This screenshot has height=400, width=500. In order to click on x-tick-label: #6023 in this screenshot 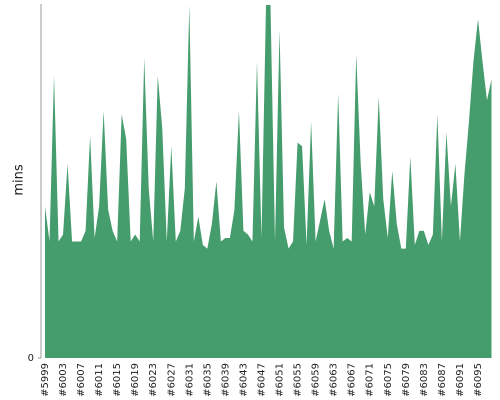, I will do `click(153, 380)`.